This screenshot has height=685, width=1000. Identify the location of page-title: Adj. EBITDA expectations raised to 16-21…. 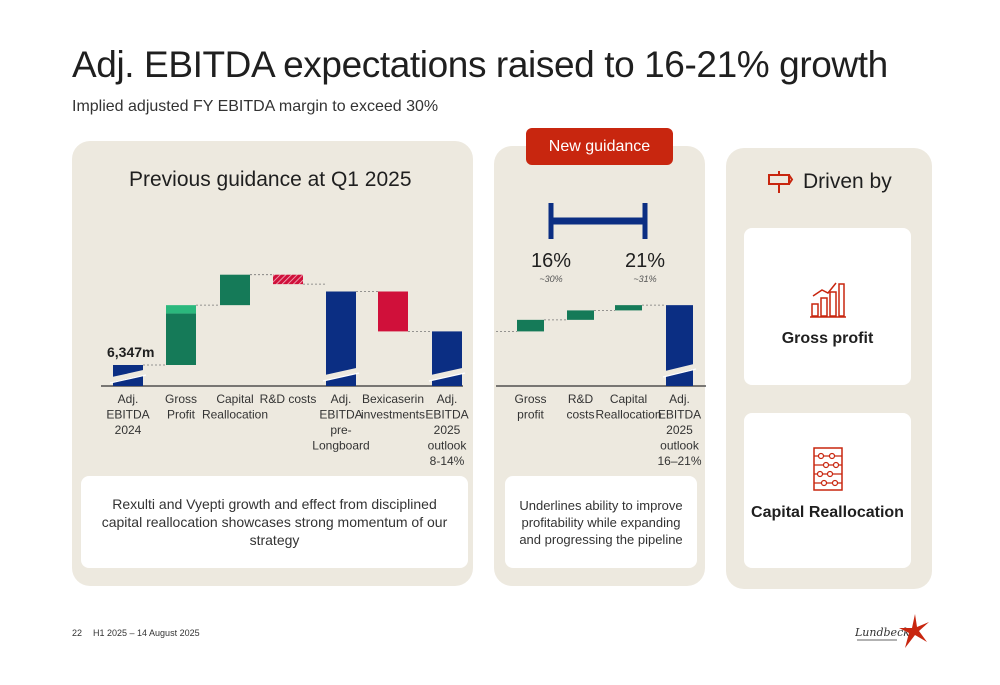
(480, 64).